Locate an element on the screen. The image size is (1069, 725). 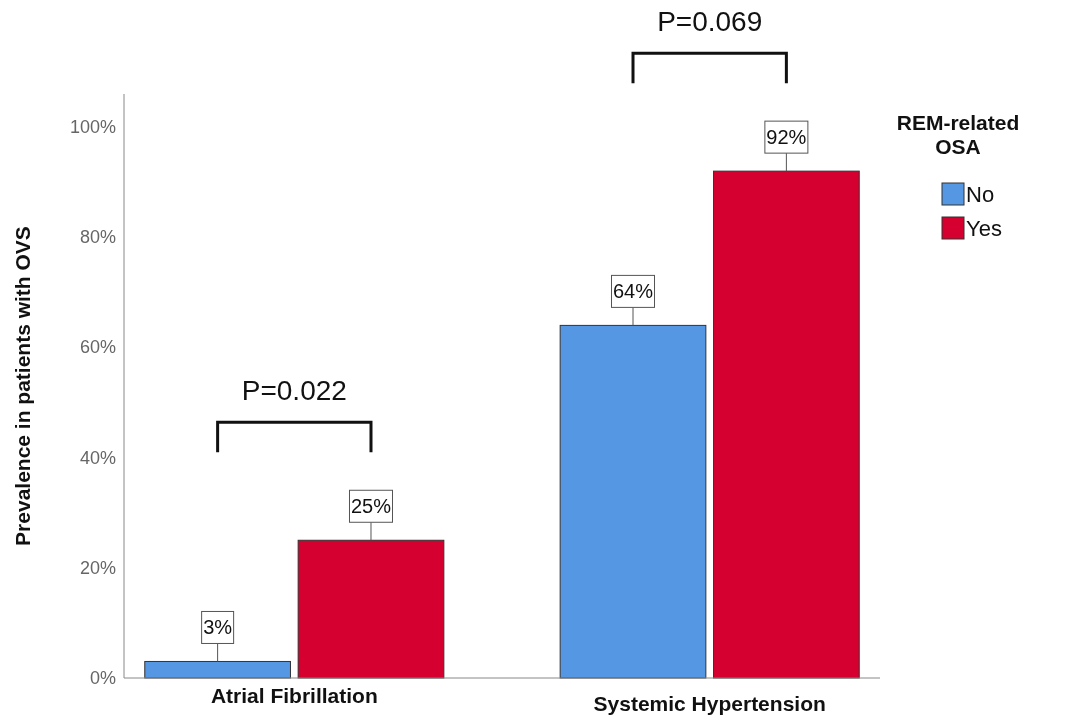
x-tick-label: Atrial Fibrillation is located at coordinates (294, 695).